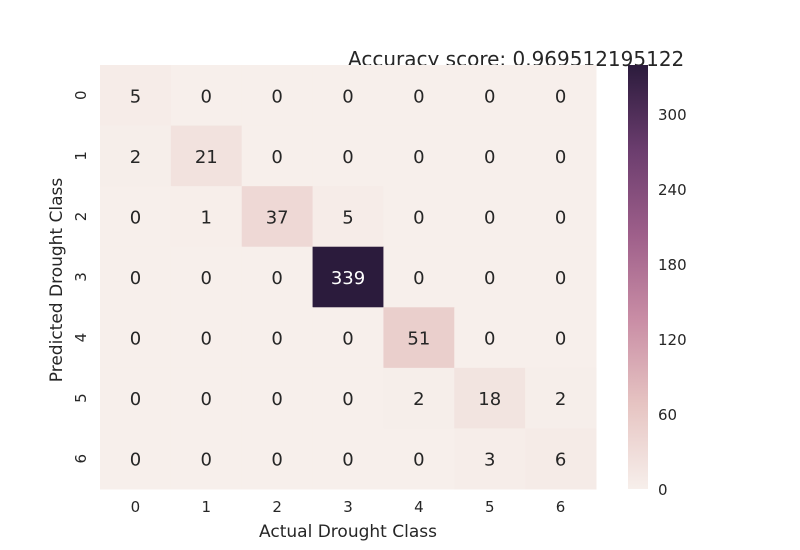 The width and height of the screenshot is (800, 550). I want to click on y-tick-label: 1, so click(81, 156).